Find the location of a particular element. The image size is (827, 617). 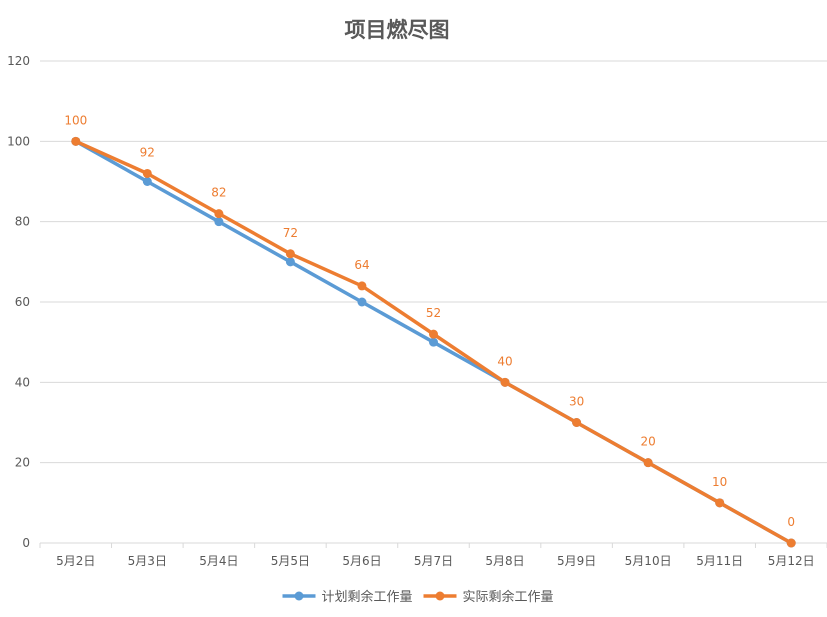

y-tick-label: 120 is located at coordinates (18, 61).